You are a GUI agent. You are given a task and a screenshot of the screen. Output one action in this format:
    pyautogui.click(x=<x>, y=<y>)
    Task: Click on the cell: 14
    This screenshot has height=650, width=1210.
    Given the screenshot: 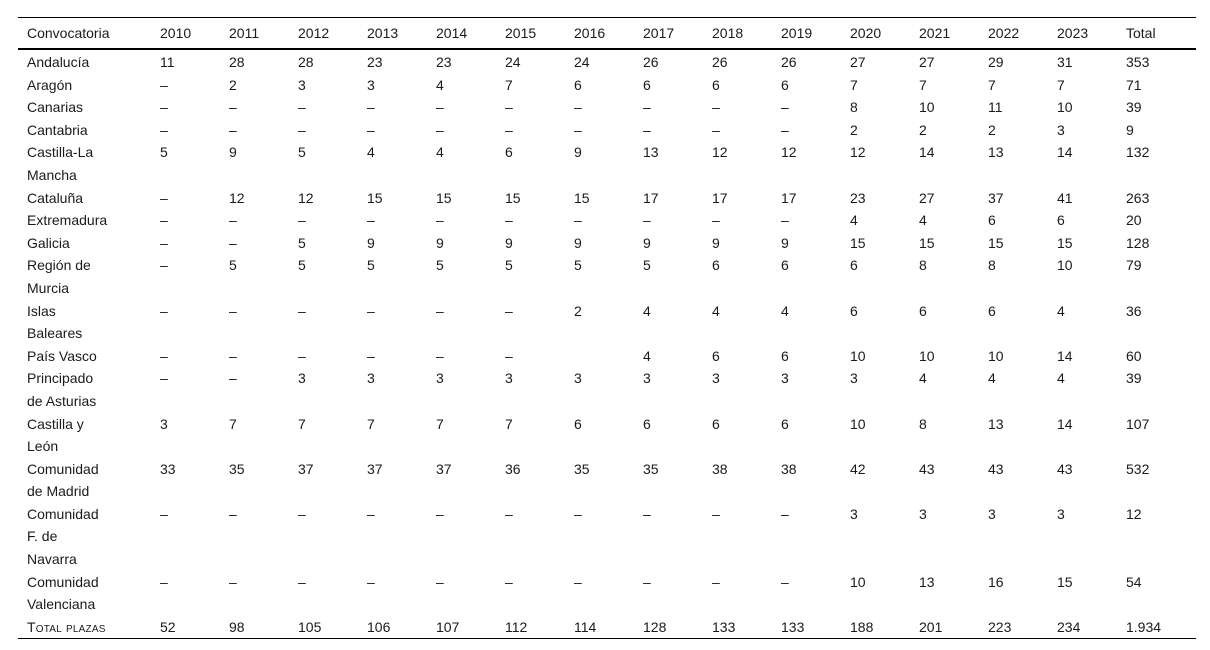 What is the action you would take?
    pyautogui.click(x=1065, y=423)
    